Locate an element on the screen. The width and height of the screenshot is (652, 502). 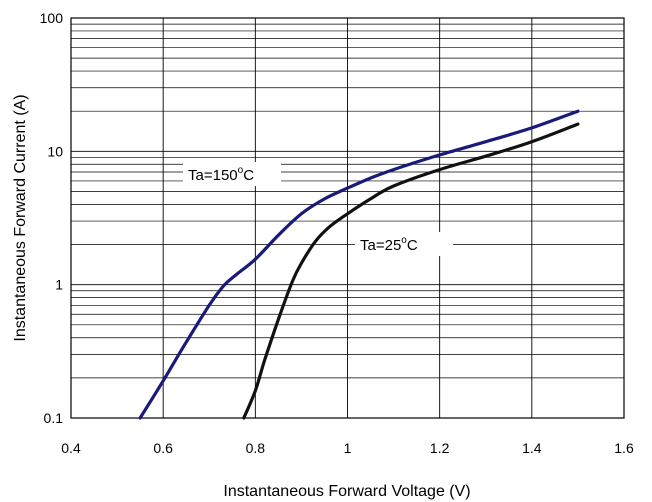
annotation-text: Ta=25 is located at coordinates (380, 245).